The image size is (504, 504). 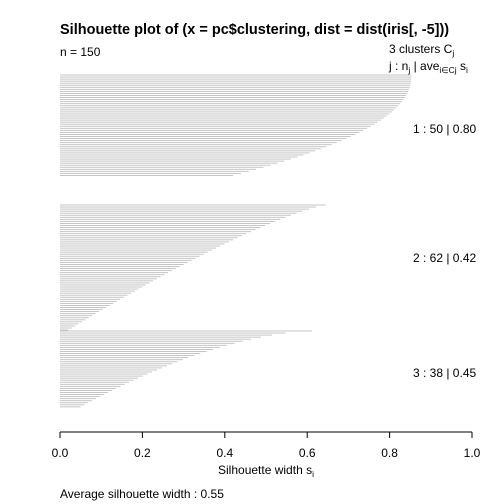 What do you see at coordinates (424, 66) in the screenshot?
I see `stats-header-ave: | ave` at bounding box center [424, 66].